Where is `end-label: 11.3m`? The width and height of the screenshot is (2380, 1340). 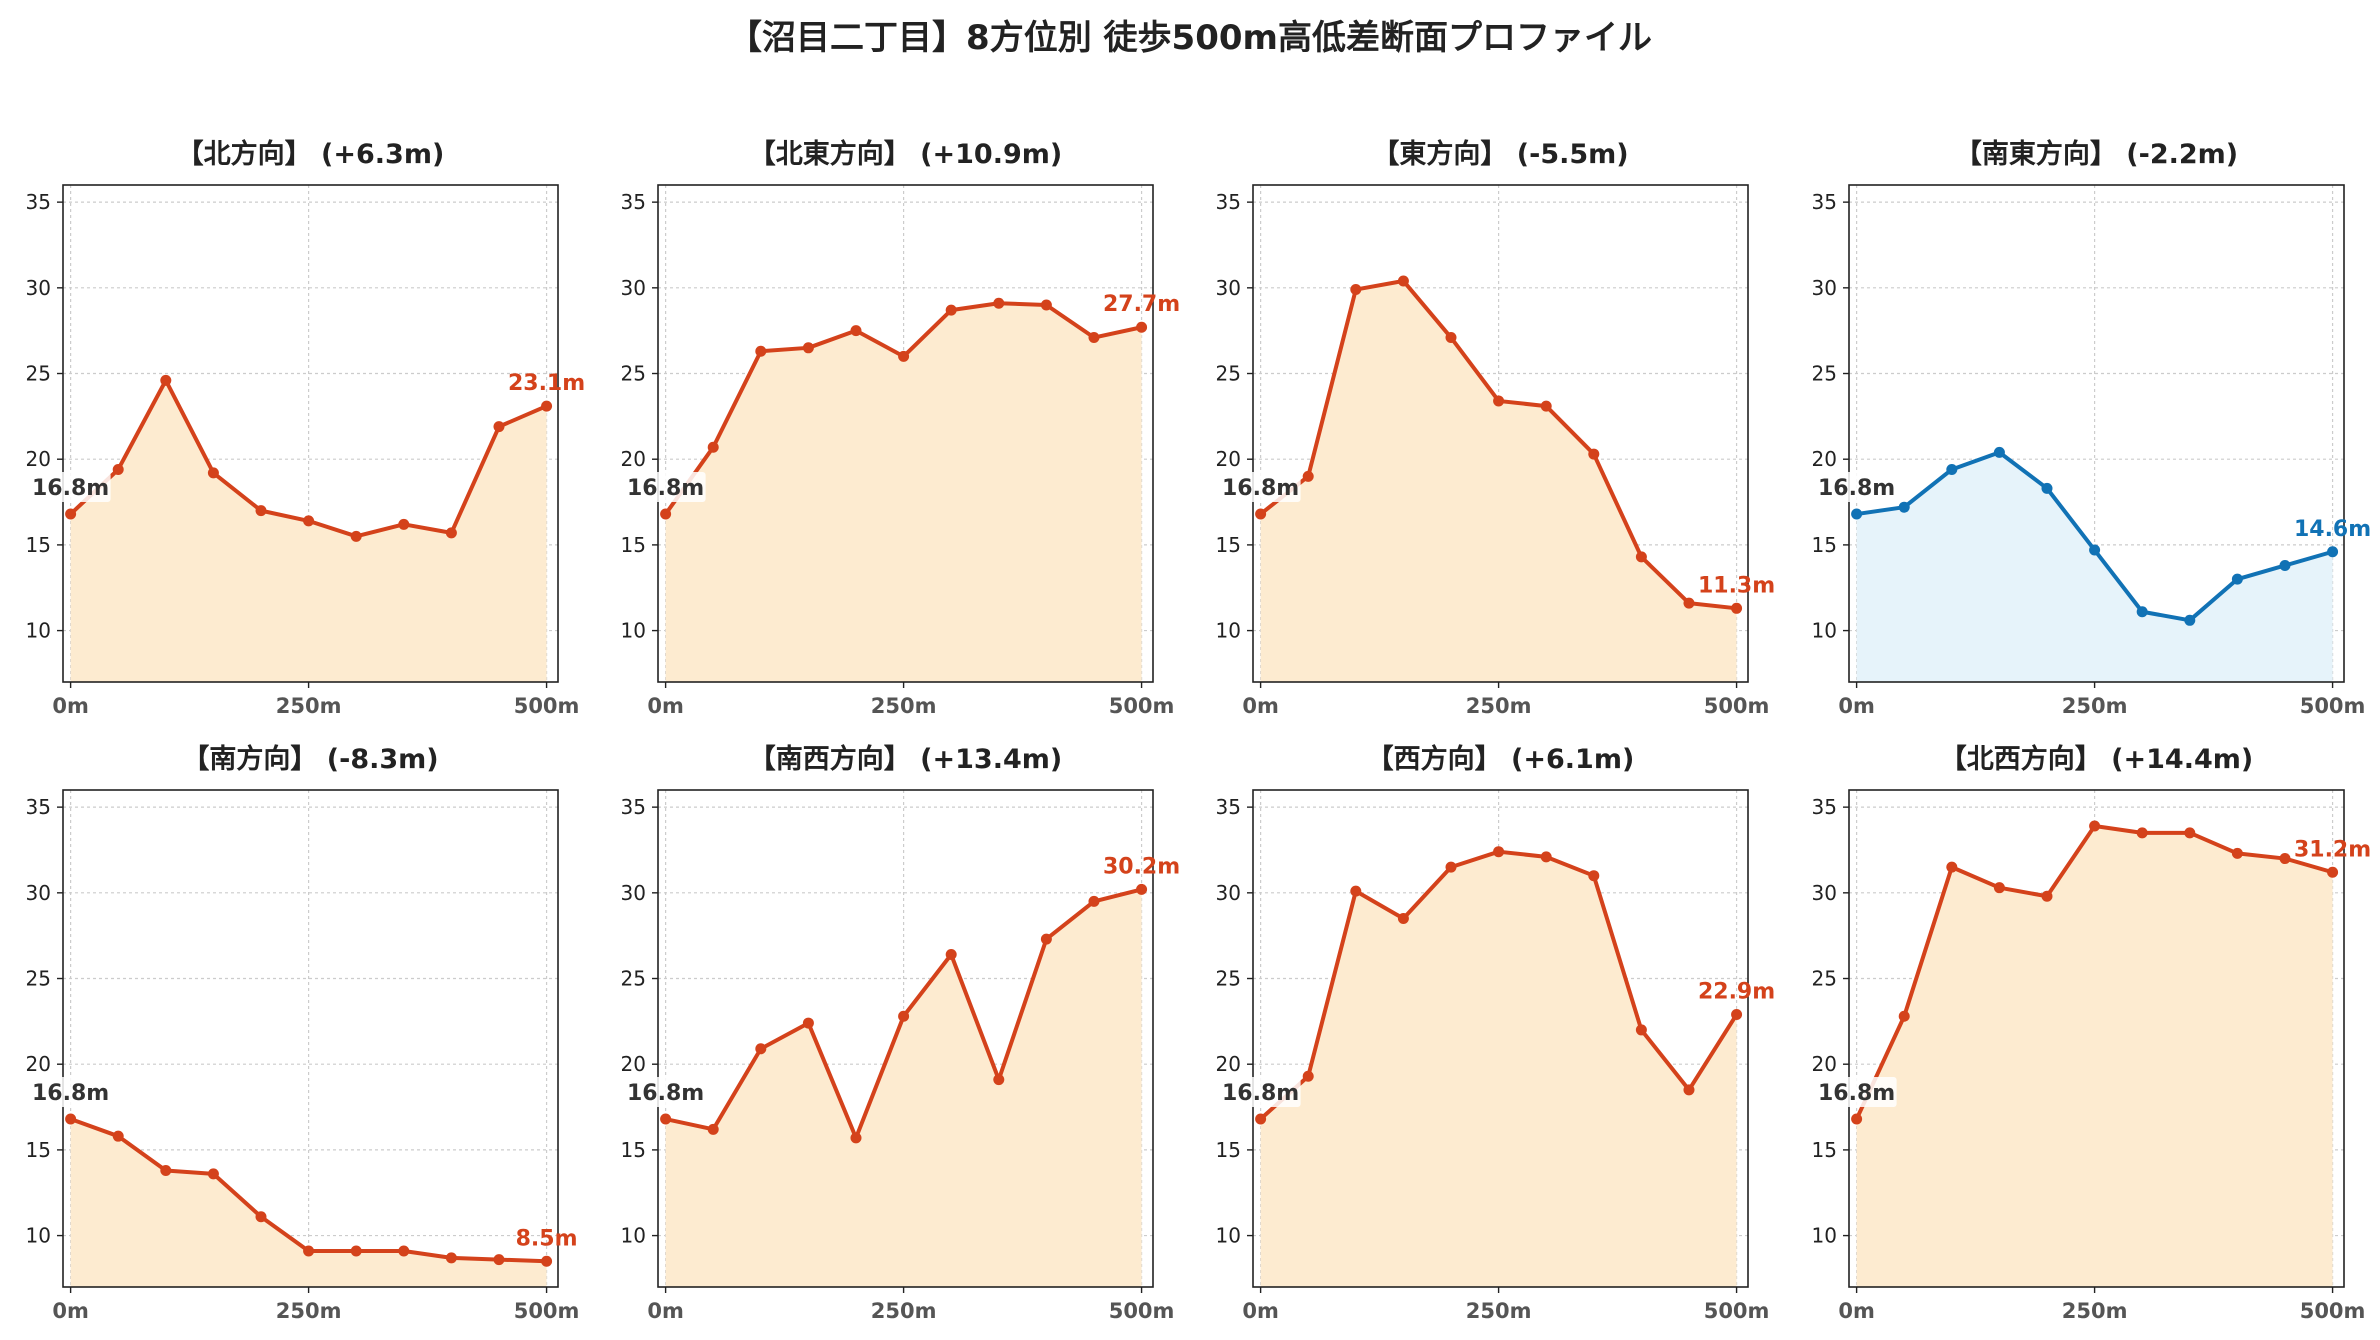
end-label: 11.3m is located at coordinates (1736, 585).